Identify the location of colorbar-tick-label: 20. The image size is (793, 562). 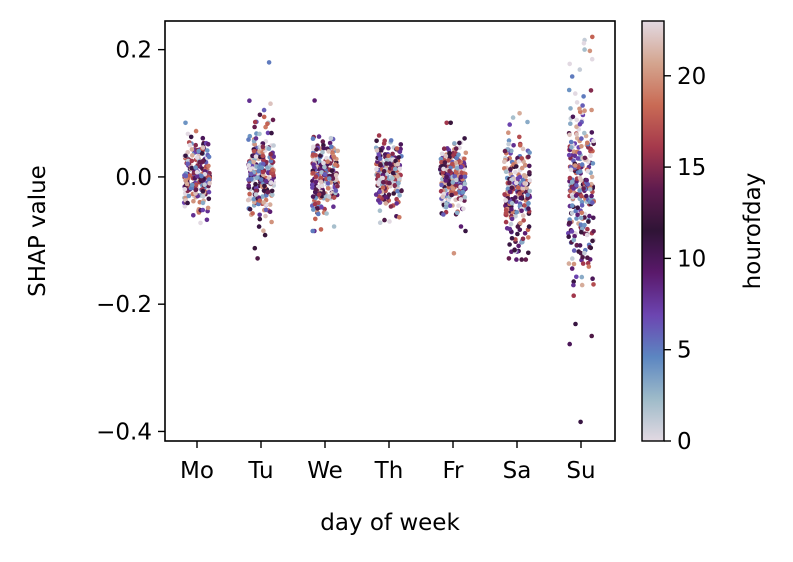
(691, 77).